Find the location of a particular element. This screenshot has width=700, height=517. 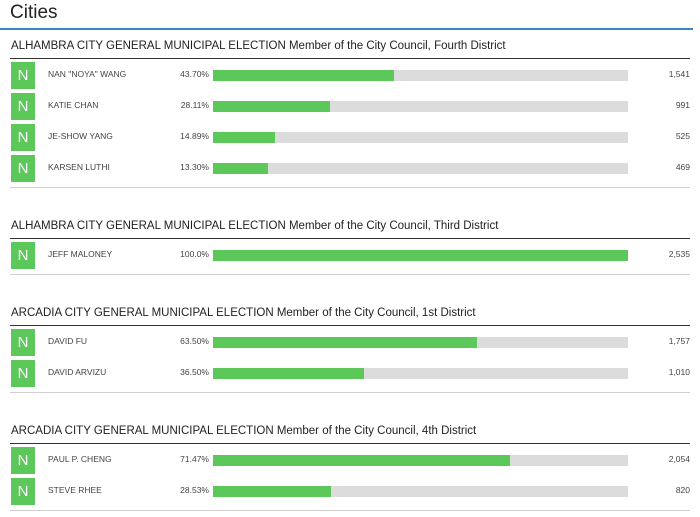

candidate-percent: 36.50% is located at coordinates (194, 372).